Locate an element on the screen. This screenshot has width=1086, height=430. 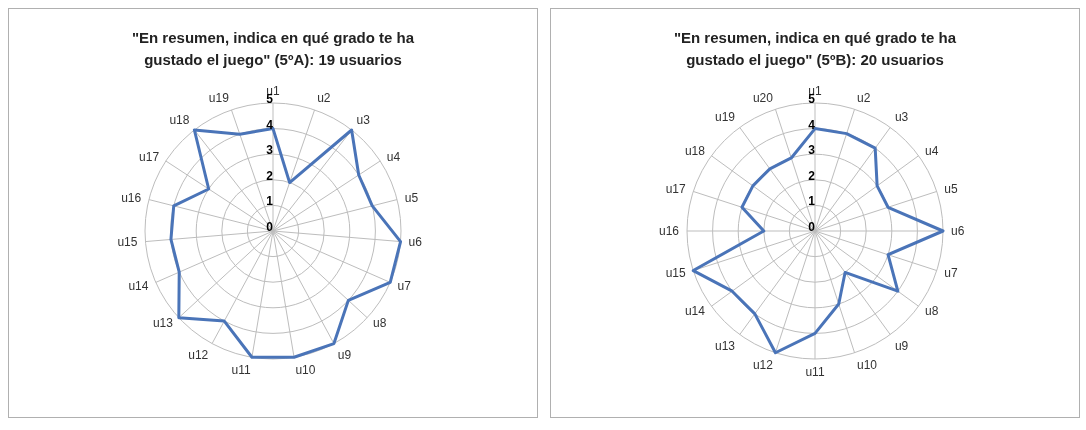
chart-title: "En resumen, indica en qué grado te ha gustado el juego" (5ºB): 20 usuarios is located at coordinates (815, 49).